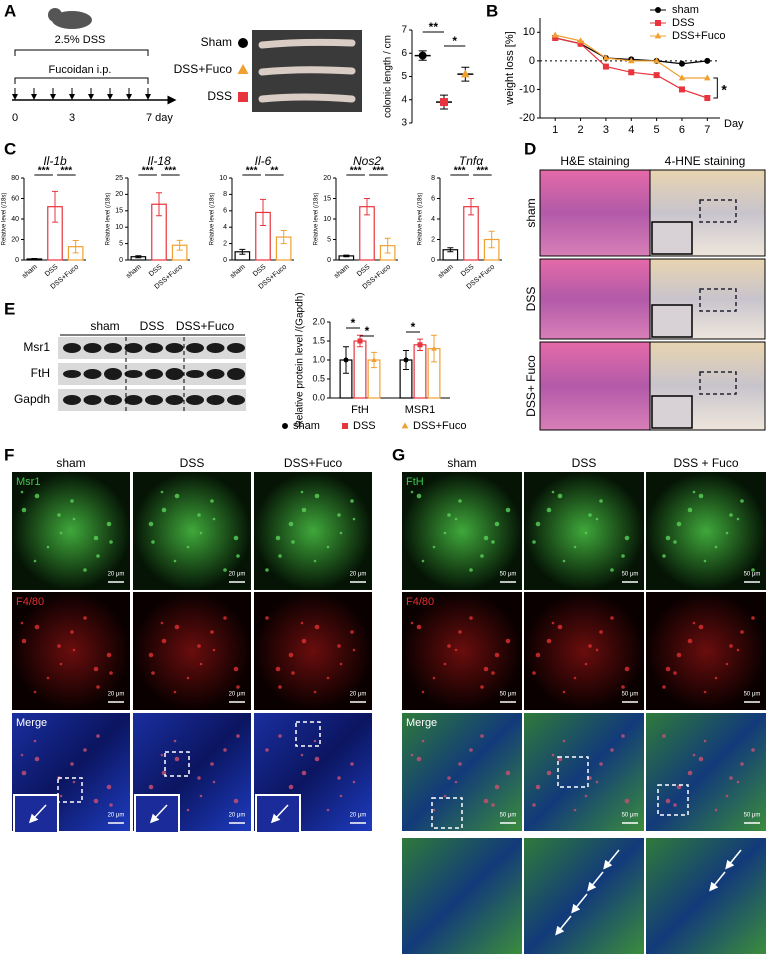 The image size is (770, 956). What do you see at coordinates (597, 386) in the screenshot?
I see `histology-image` at bounding box center [597, 386].